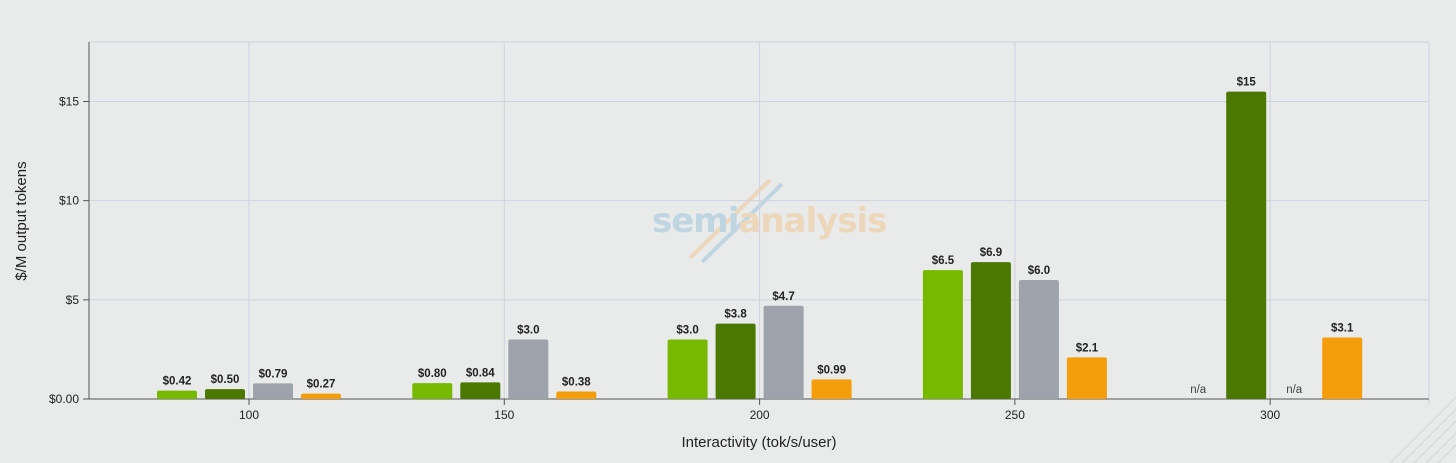 Image resolution: width=1456 pixels, height=463 pixels. Describe the element at coordinates (273, 374) in the screenshot. I see `bar-value-label: $0.79` at that location.